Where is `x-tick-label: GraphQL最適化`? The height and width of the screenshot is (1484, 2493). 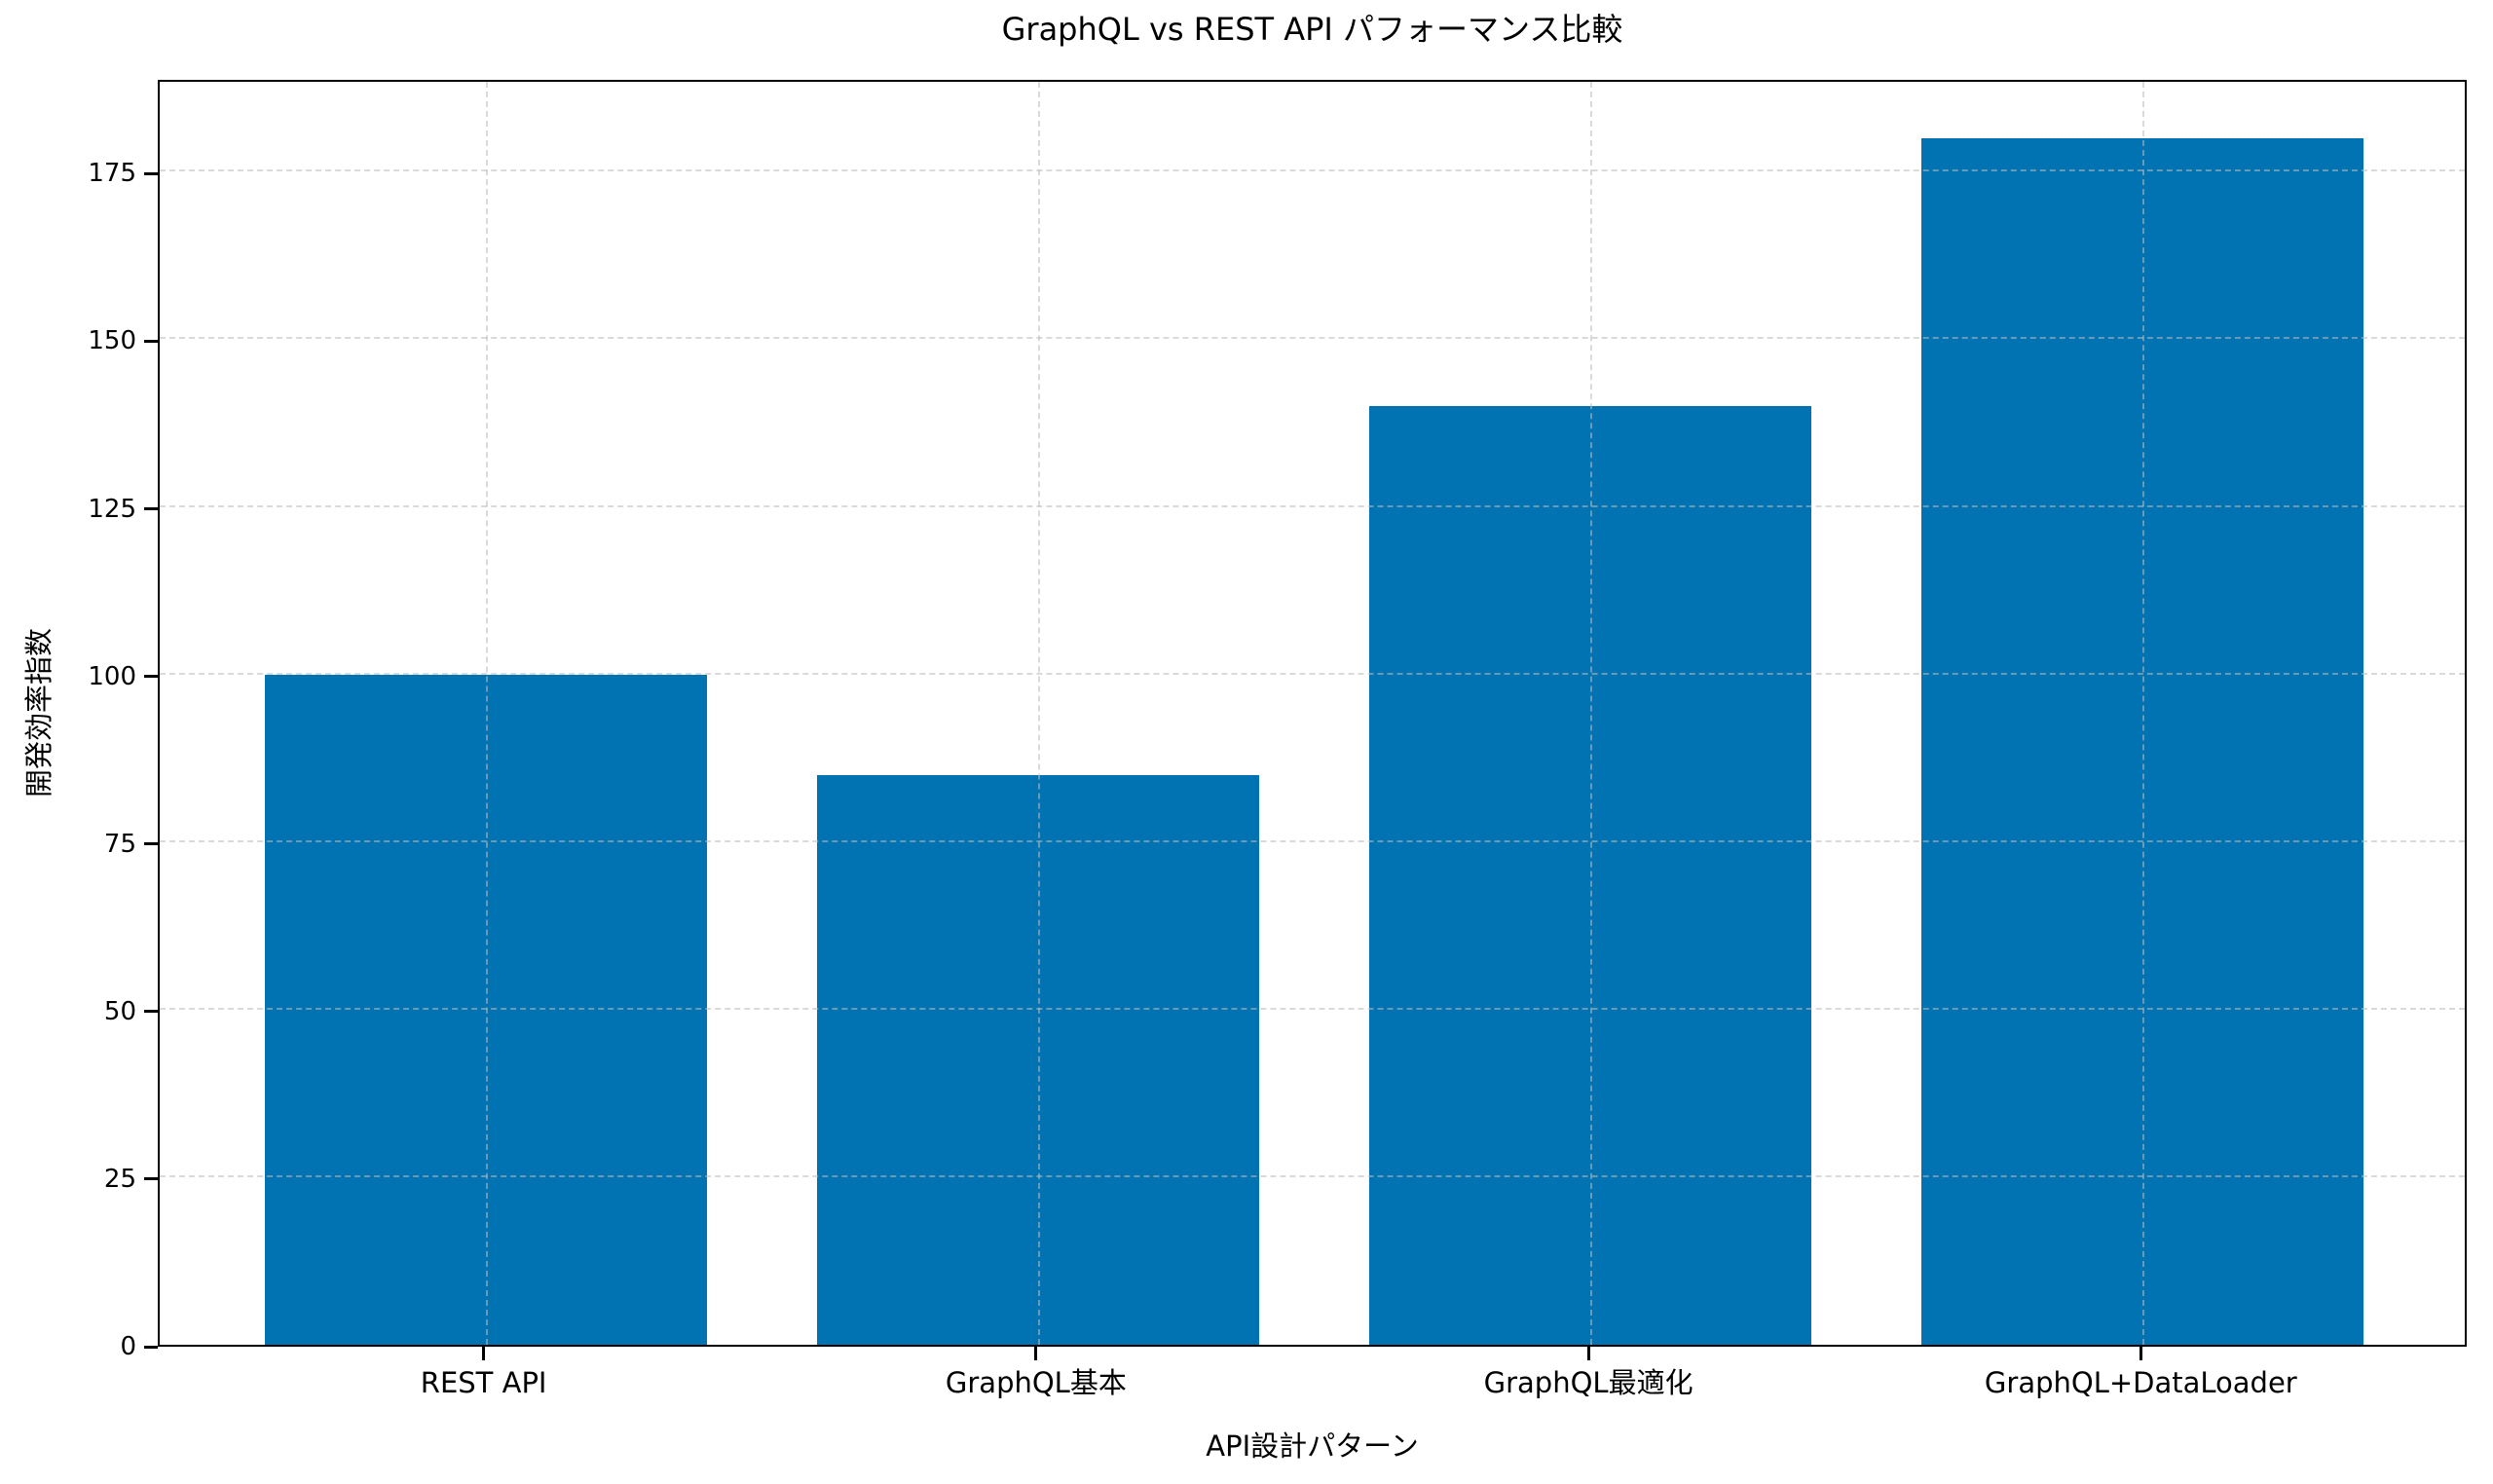 x-tick-label: GraphQL最適化 is located at coordinates (1588, 1382).